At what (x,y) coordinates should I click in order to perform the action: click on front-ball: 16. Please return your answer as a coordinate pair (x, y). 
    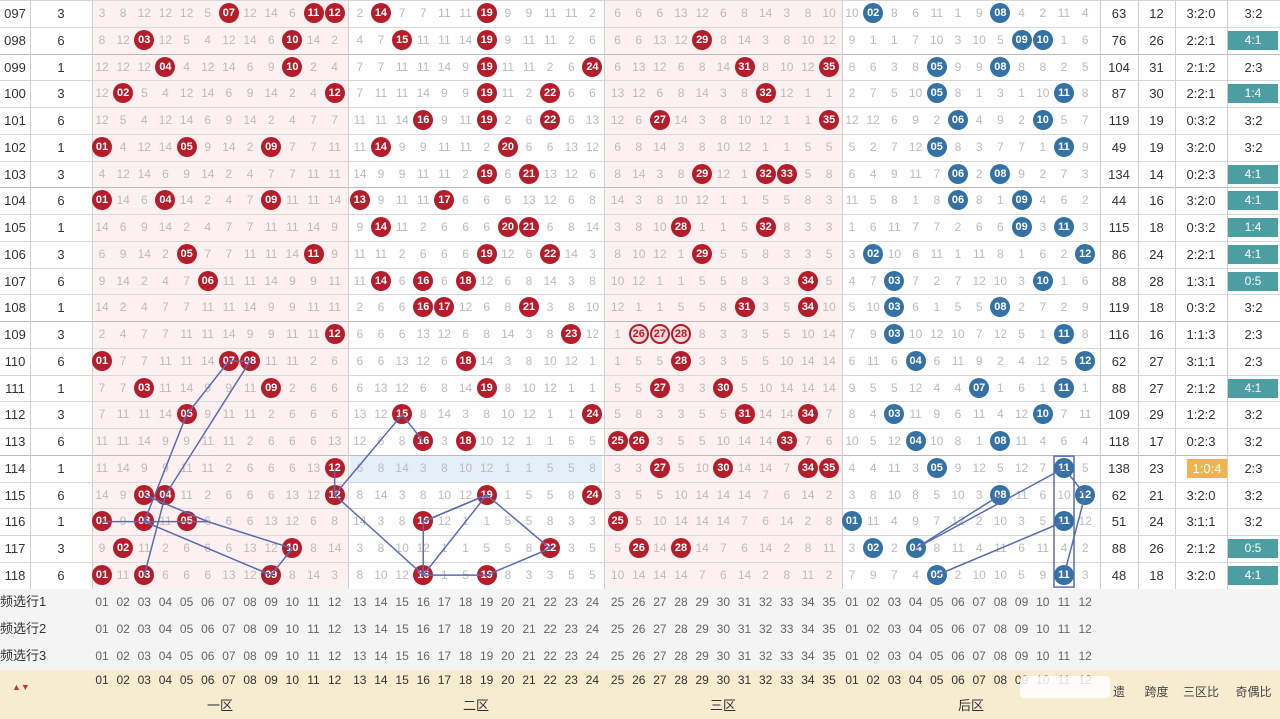
    Looking at the image, I should click on (423, 281).